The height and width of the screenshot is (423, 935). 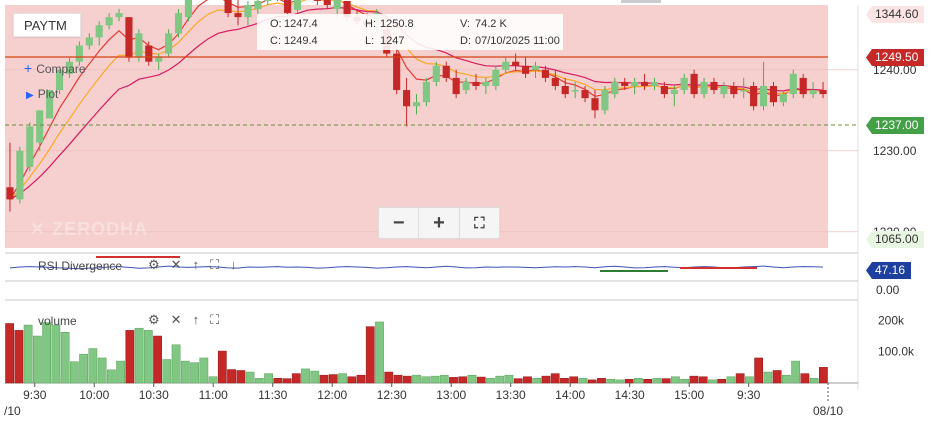 I want to click on zoom-out-button: −, so click(x=398, y=222).